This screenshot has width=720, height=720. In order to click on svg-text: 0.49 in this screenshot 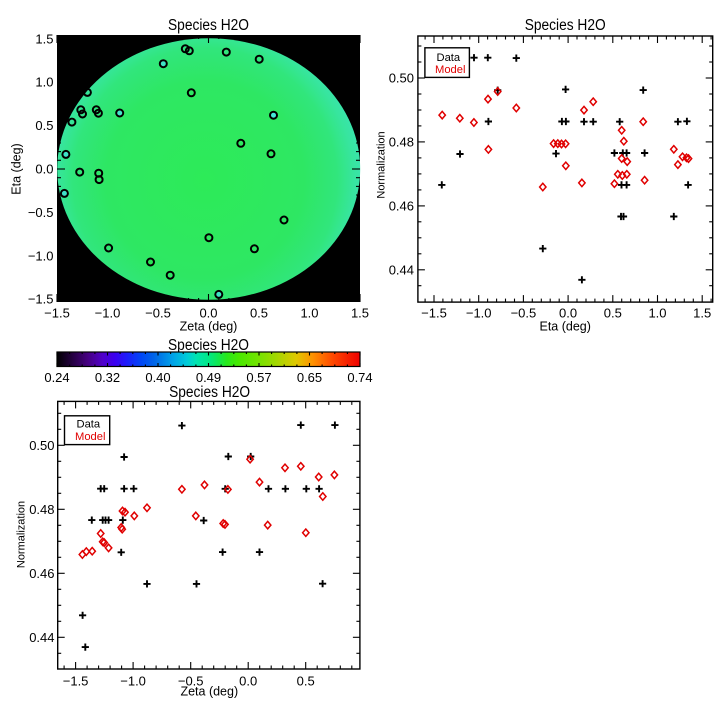, I will do `click(208, 377)`.